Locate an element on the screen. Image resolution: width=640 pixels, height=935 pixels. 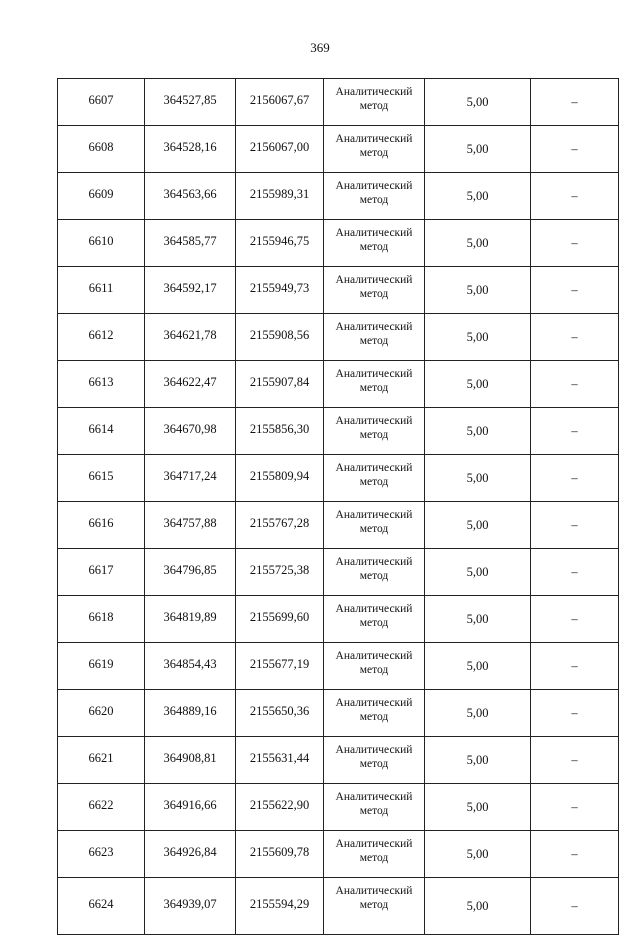
point-number-cell: 6612 is located at coordinates (101, 337).